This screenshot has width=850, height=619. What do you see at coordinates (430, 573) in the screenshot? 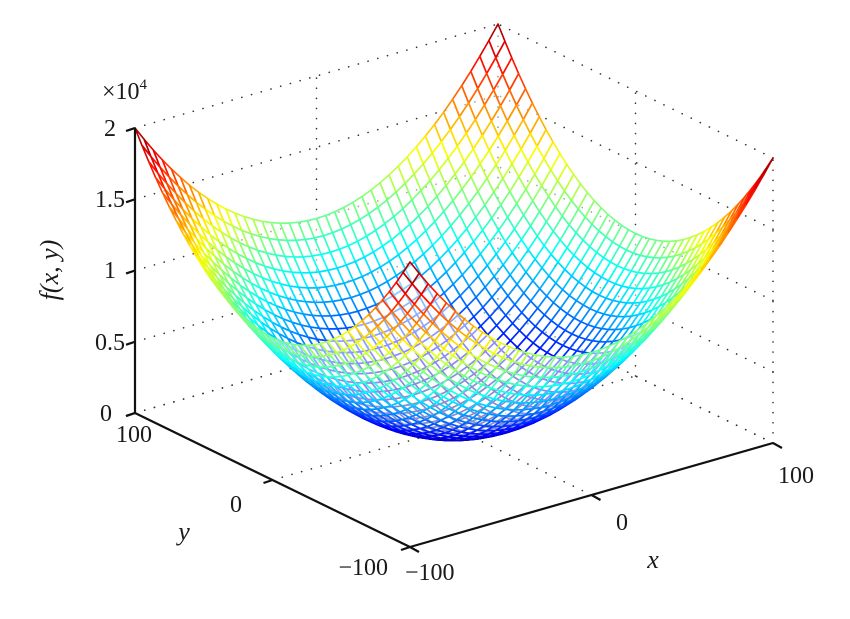
I see `x-tick-label: −100` at bounding box center [430, 573].